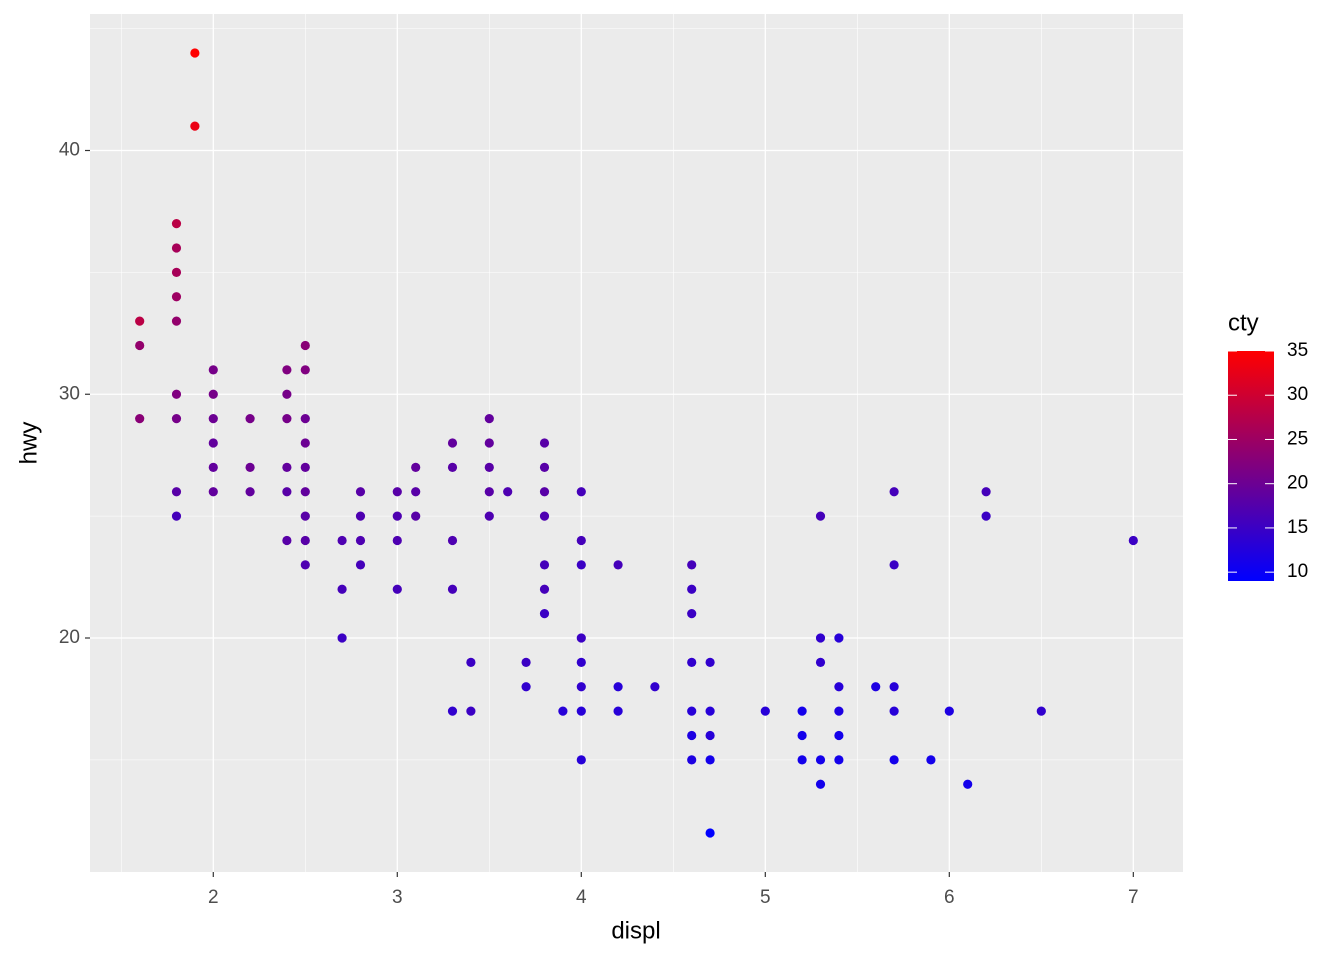 The image size is (1344, 960). What do you see at coordinates (397, 897) in the screenshot?
I see `x-tick-label: 3` at bounding box center [397, 897].